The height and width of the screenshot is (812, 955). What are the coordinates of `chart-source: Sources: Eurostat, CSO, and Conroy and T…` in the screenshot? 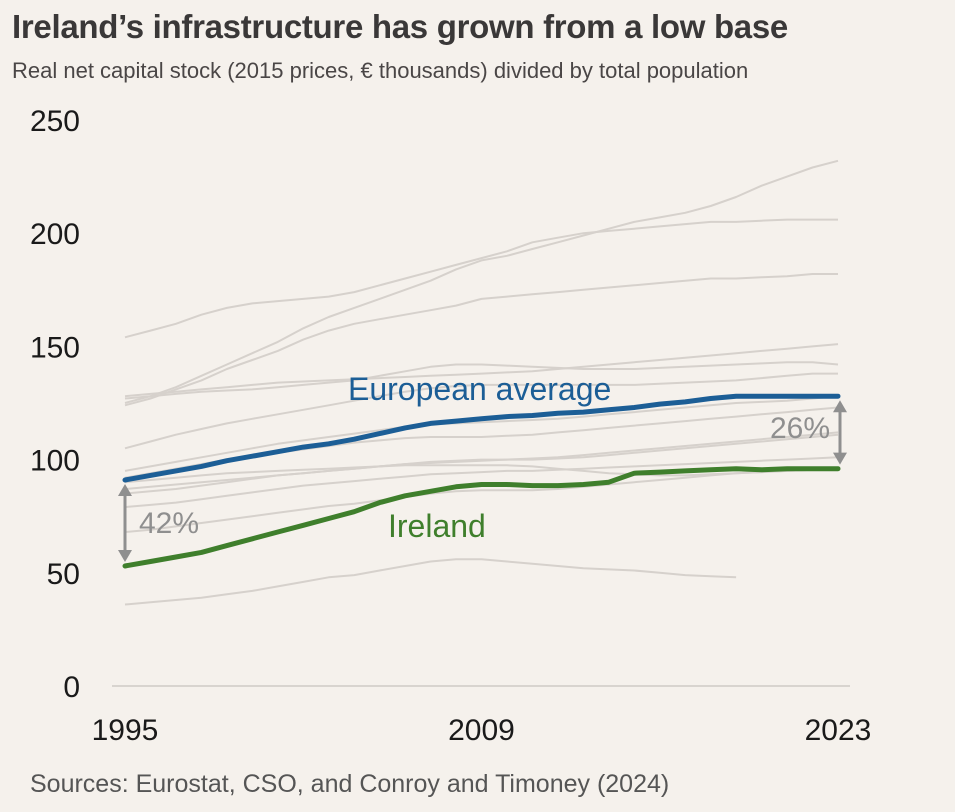 It's located at (350, 784).